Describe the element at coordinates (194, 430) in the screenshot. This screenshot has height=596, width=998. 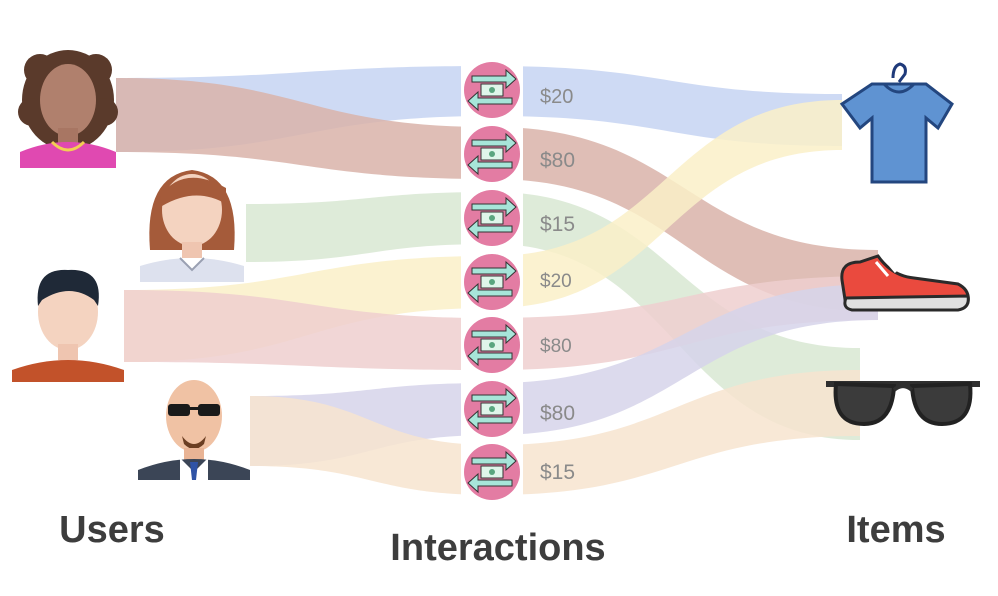
I see `user-man-bald-sunglasses-icon` at that location.